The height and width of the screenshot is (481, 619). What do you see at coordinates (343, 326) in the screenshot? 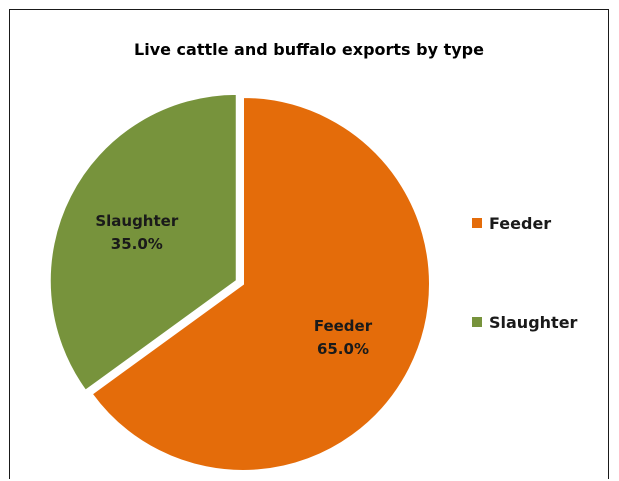
I see `slice-label-name-feeder: Feeder` at bounding box center [343, 326].